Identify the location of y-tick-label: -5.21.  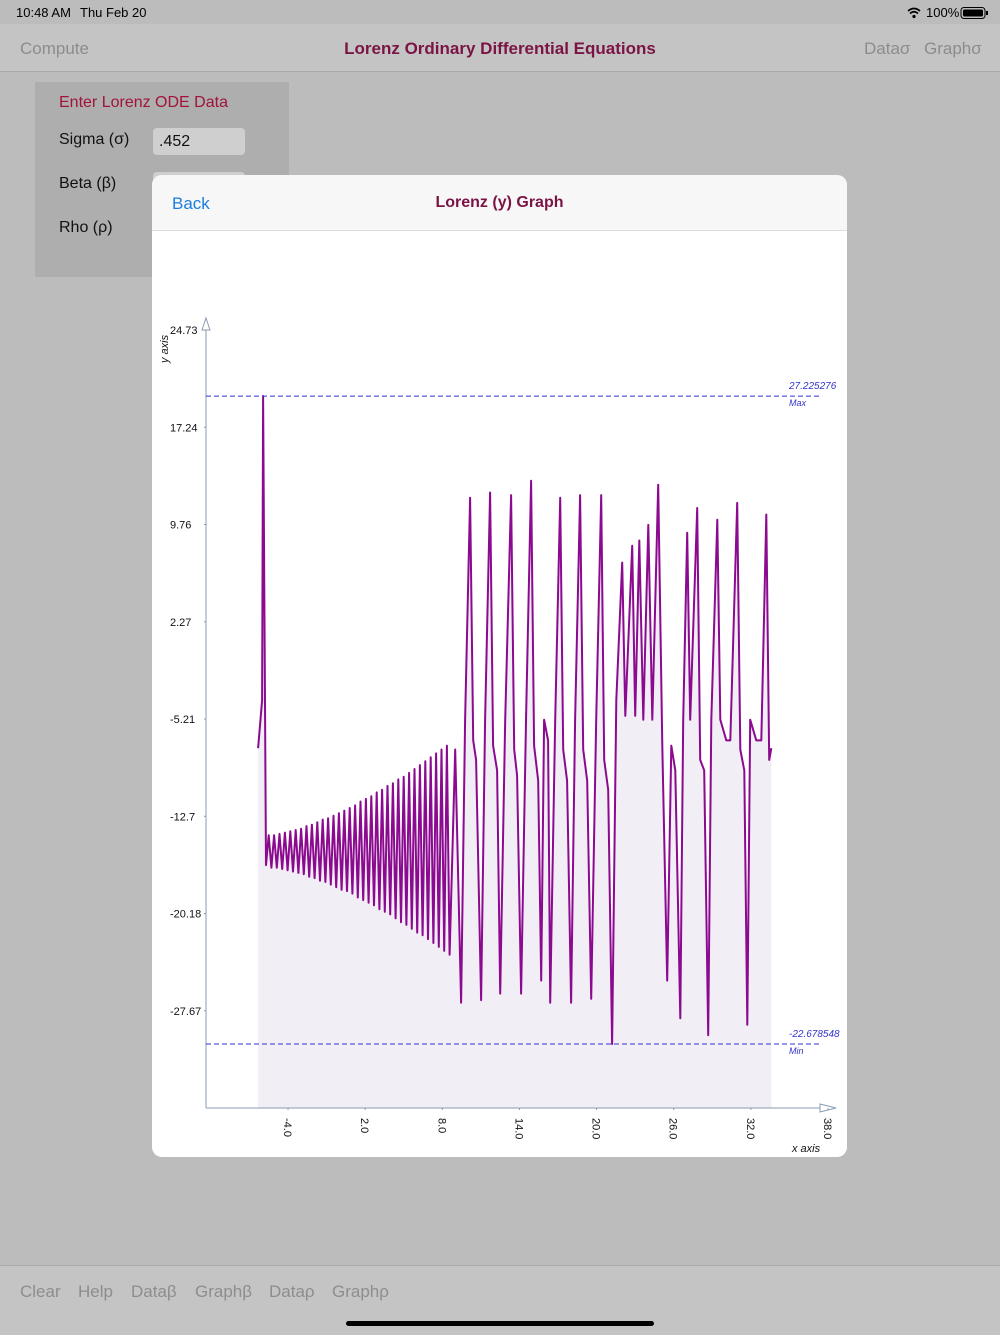
(182, 720).